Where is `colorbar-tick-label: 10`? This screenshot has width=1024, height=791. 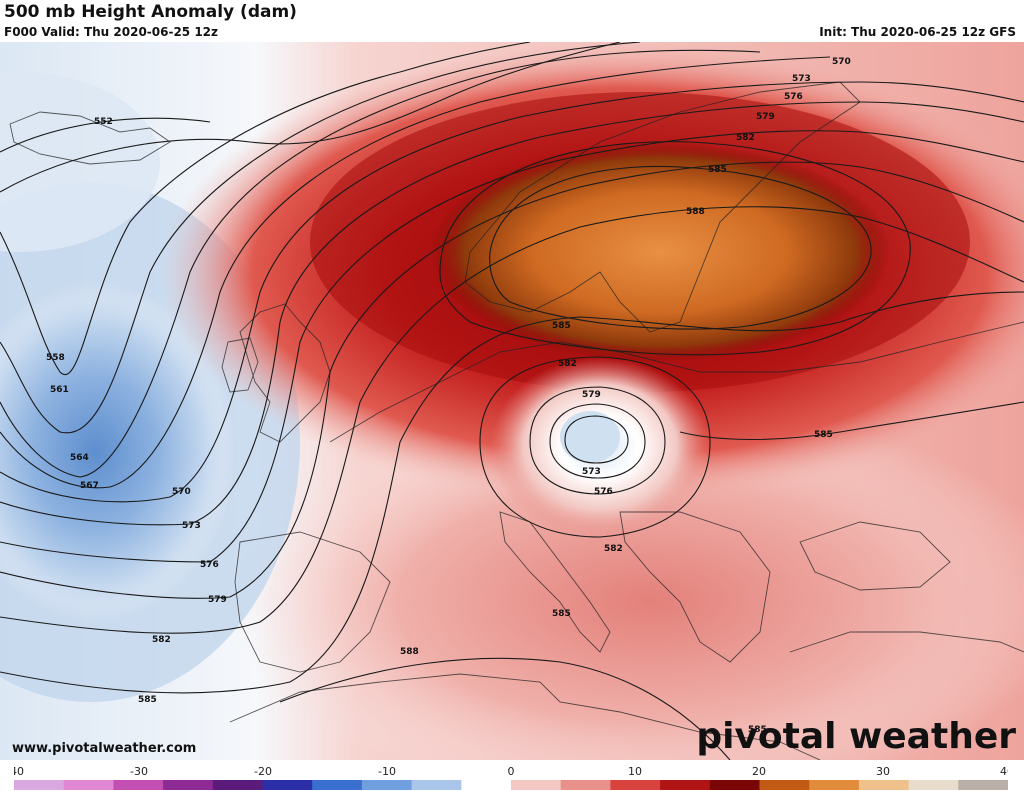
colorbar-tick-label: 10 is located at coordinates (635, 771).